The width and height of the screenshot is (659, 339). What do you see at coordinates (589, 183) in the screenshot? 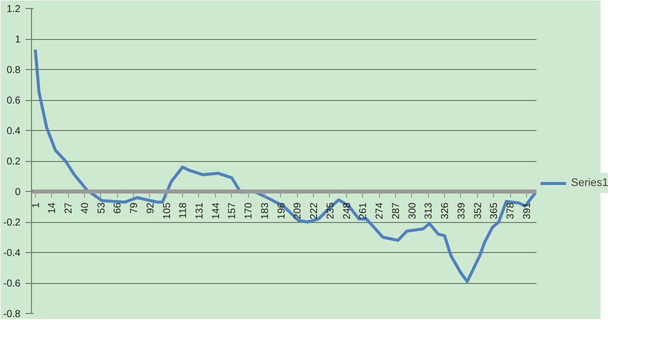
I see `legend-label: Series1` at bounding box center [589, 183].